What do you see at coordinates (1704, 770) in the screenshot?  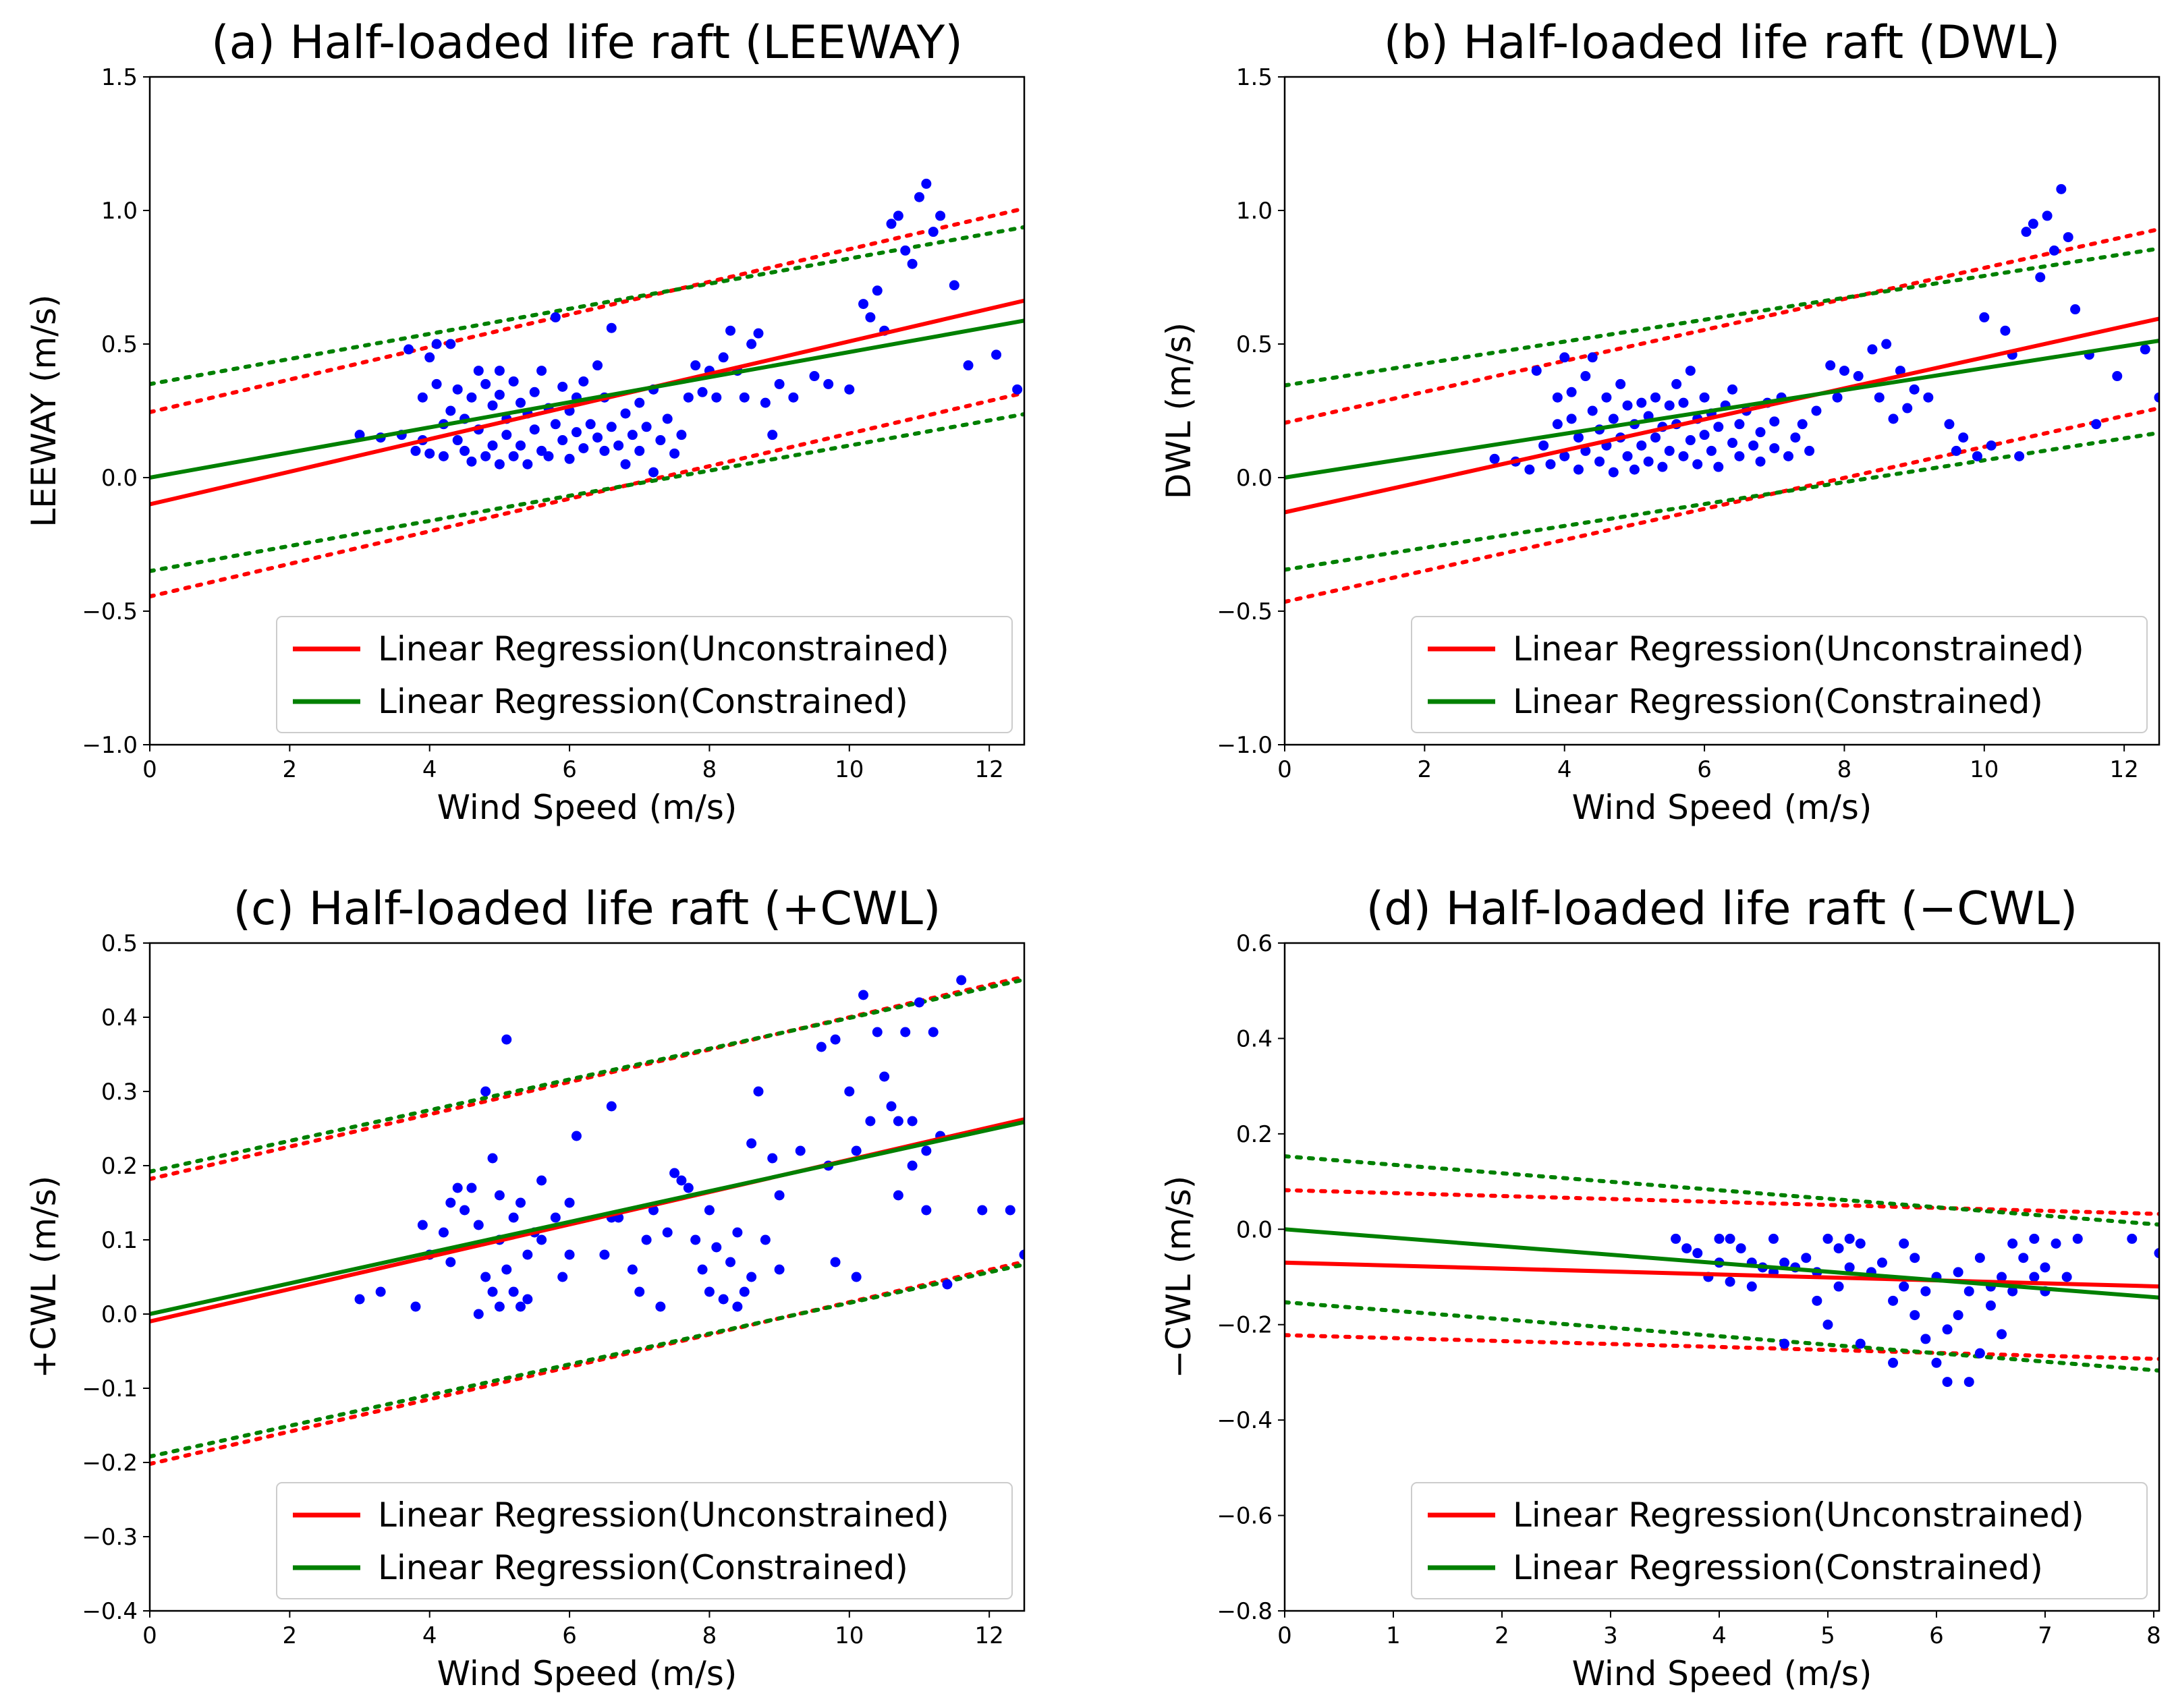 I see `x-tick-label: 6` at bounding box center [1704, 770].